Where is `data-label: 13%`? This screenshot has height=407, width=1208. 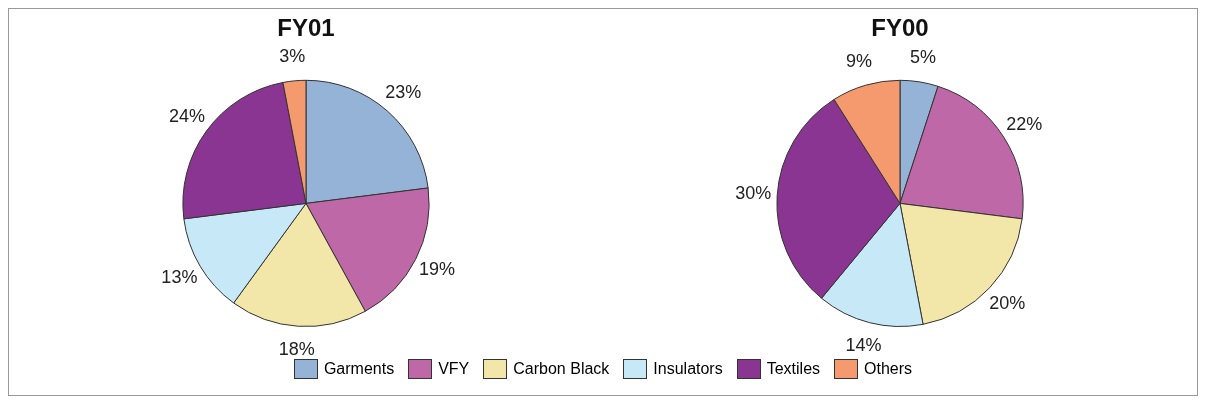 data-label: 13% is located at coordinates (179, 277).